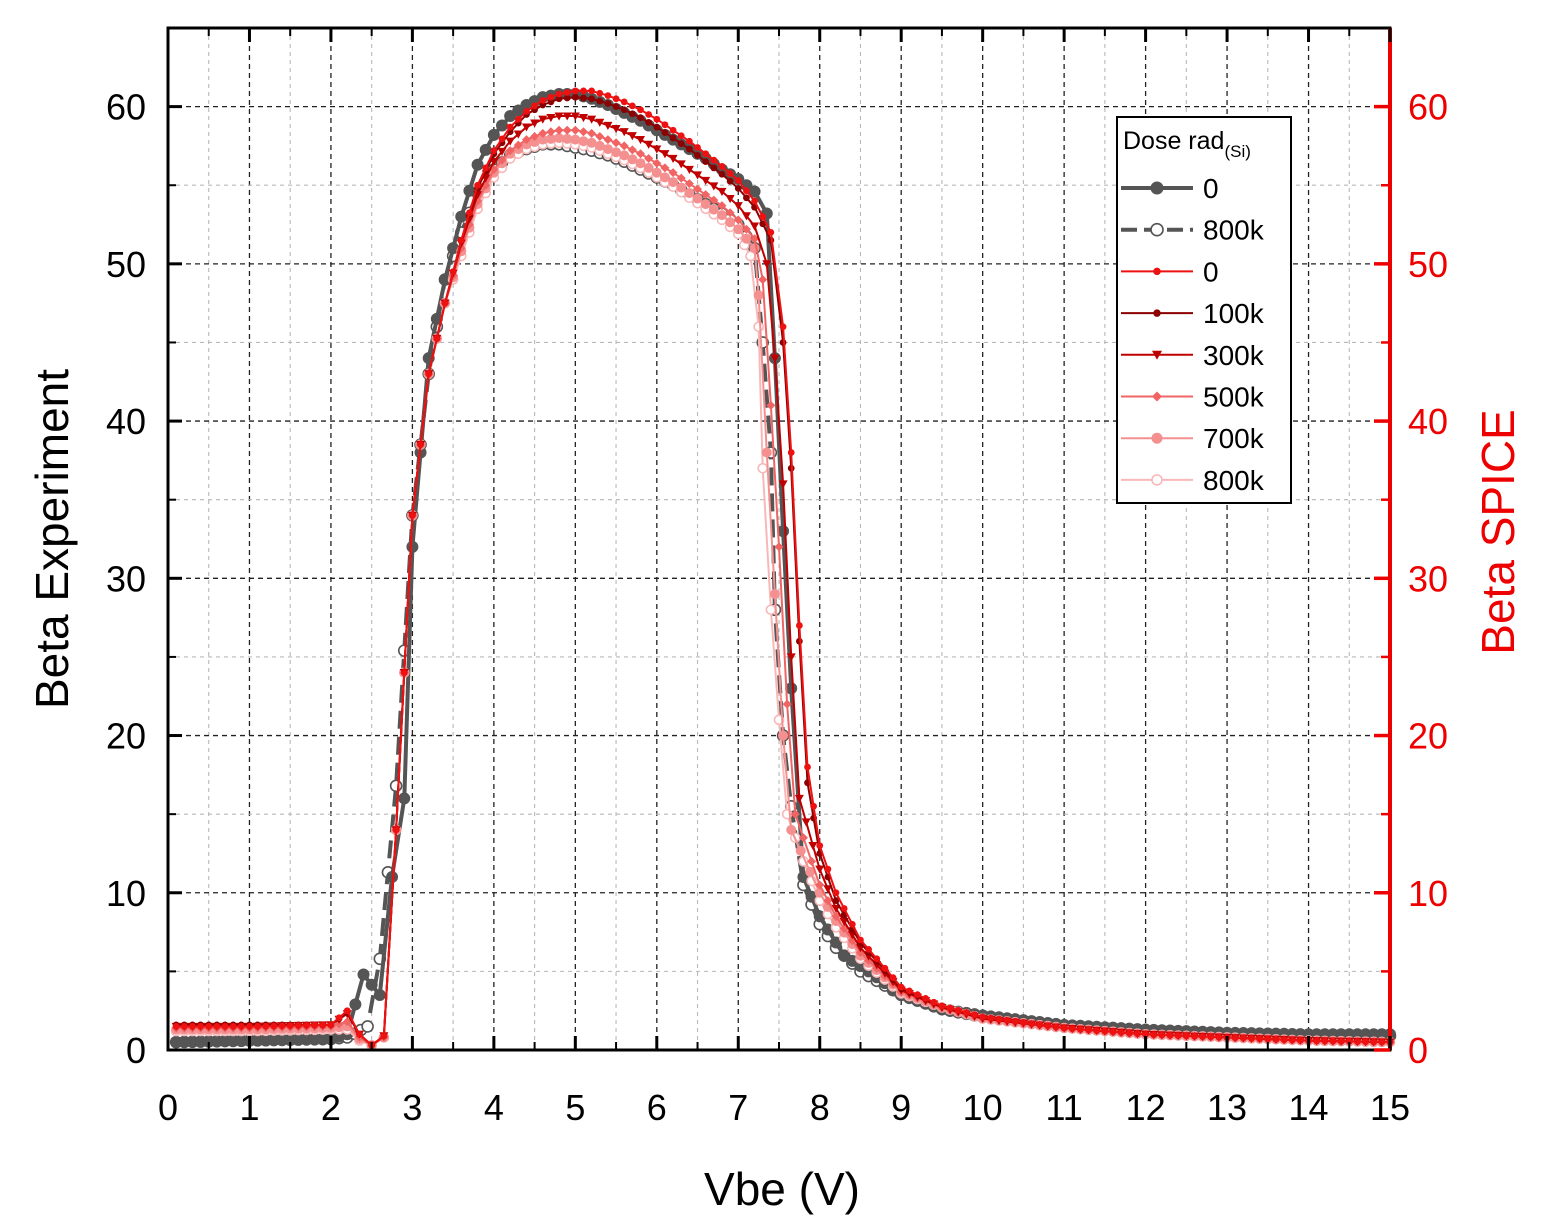 The width and height of the screenshot is (1541, 1231). I want to click on y-tick-label-right: 40, so click(1428, 421).